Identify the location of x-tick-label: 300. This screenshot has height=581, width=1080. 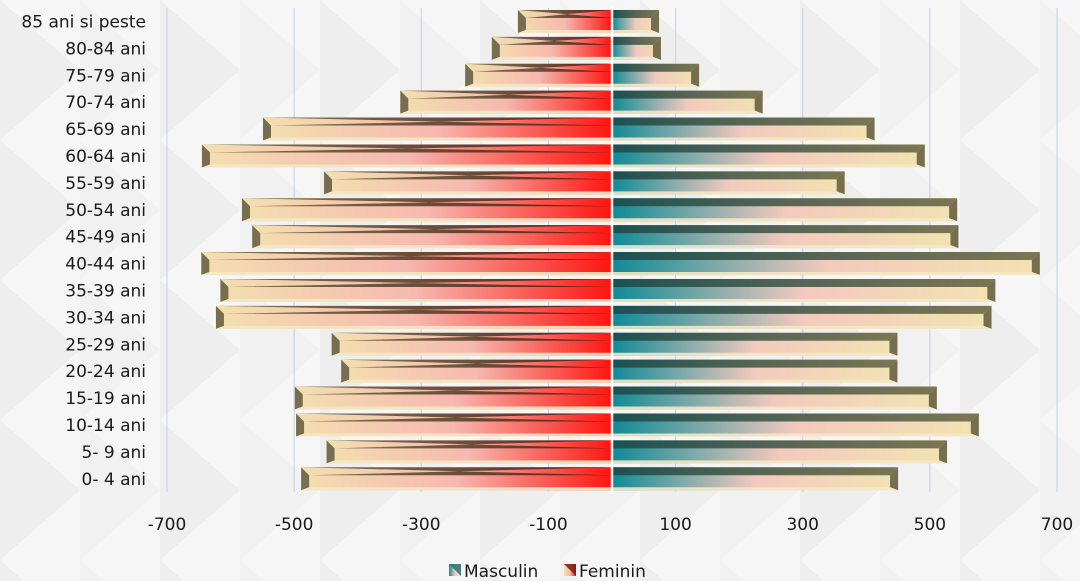
(802, 525).